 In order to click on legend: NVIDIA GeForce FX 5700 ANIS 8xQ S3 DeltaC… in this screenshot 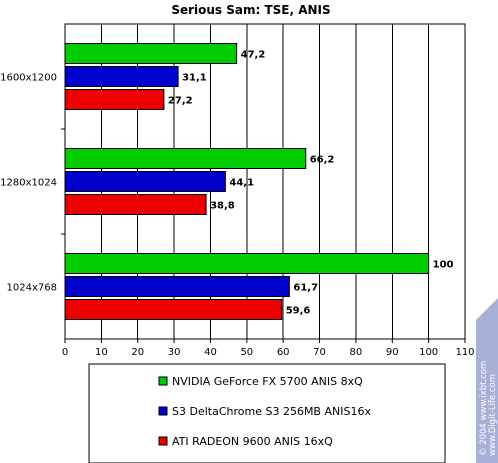, I will do `click(264, 411)`.